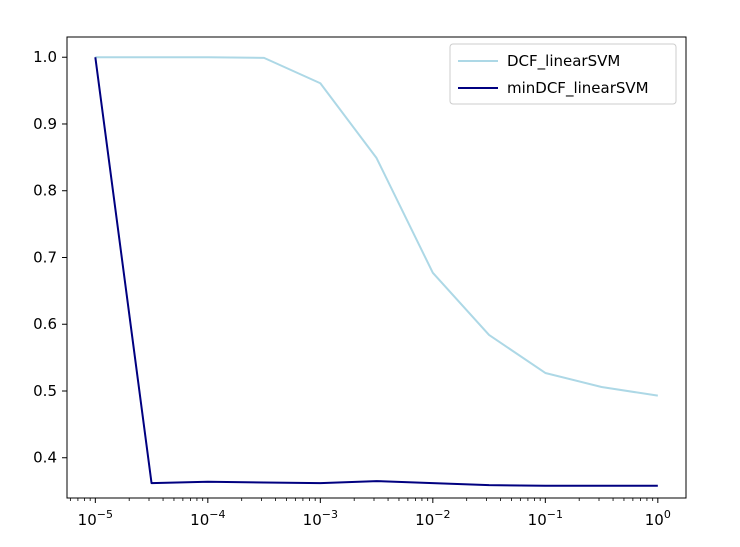 This screenshot has height=547, width=740. I want to click on legend: DCF_linearSVM minDCF_linearSVM, so click(563, 74).